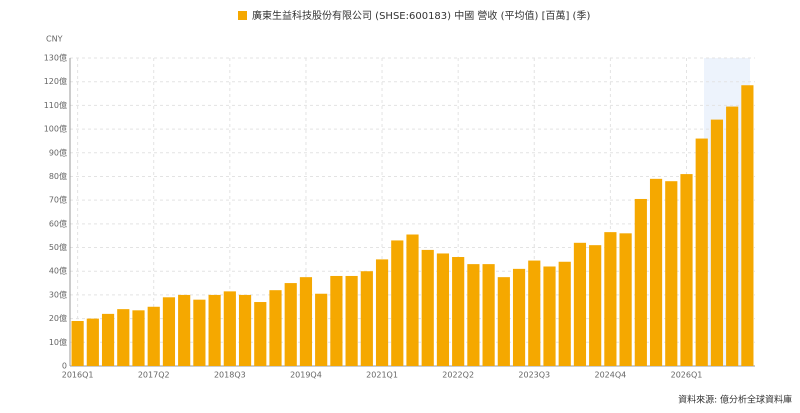 This screenshot has height=413, width=800. I want to click on y-tick-label: 70億, so click(58, 200).